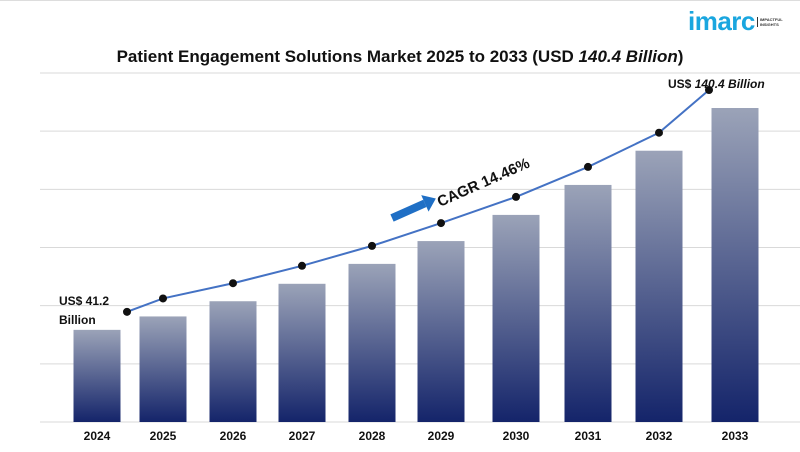  What do you see at coordinates (400, 0) in the screenshot?
I see `top-border` at bounding box center [400, 0].